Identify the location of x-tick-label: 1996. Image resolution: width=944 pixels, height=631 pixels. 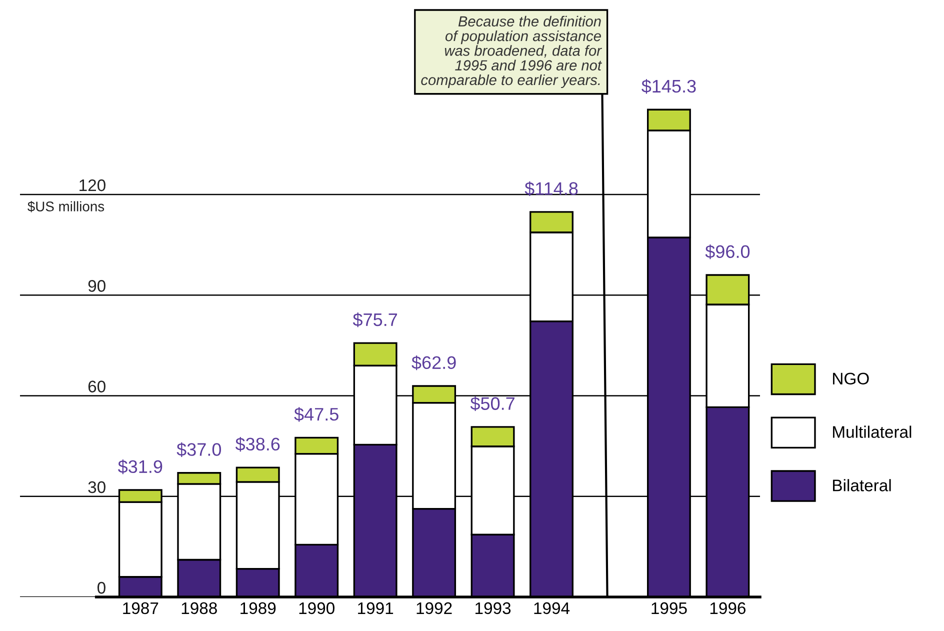
(728, 608).